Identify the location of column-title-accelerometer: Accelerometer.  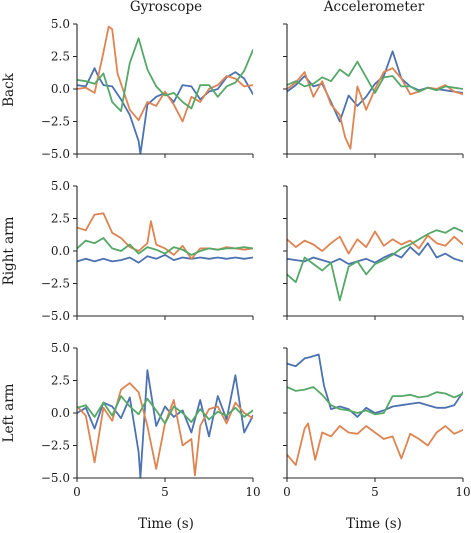
(374, 7).